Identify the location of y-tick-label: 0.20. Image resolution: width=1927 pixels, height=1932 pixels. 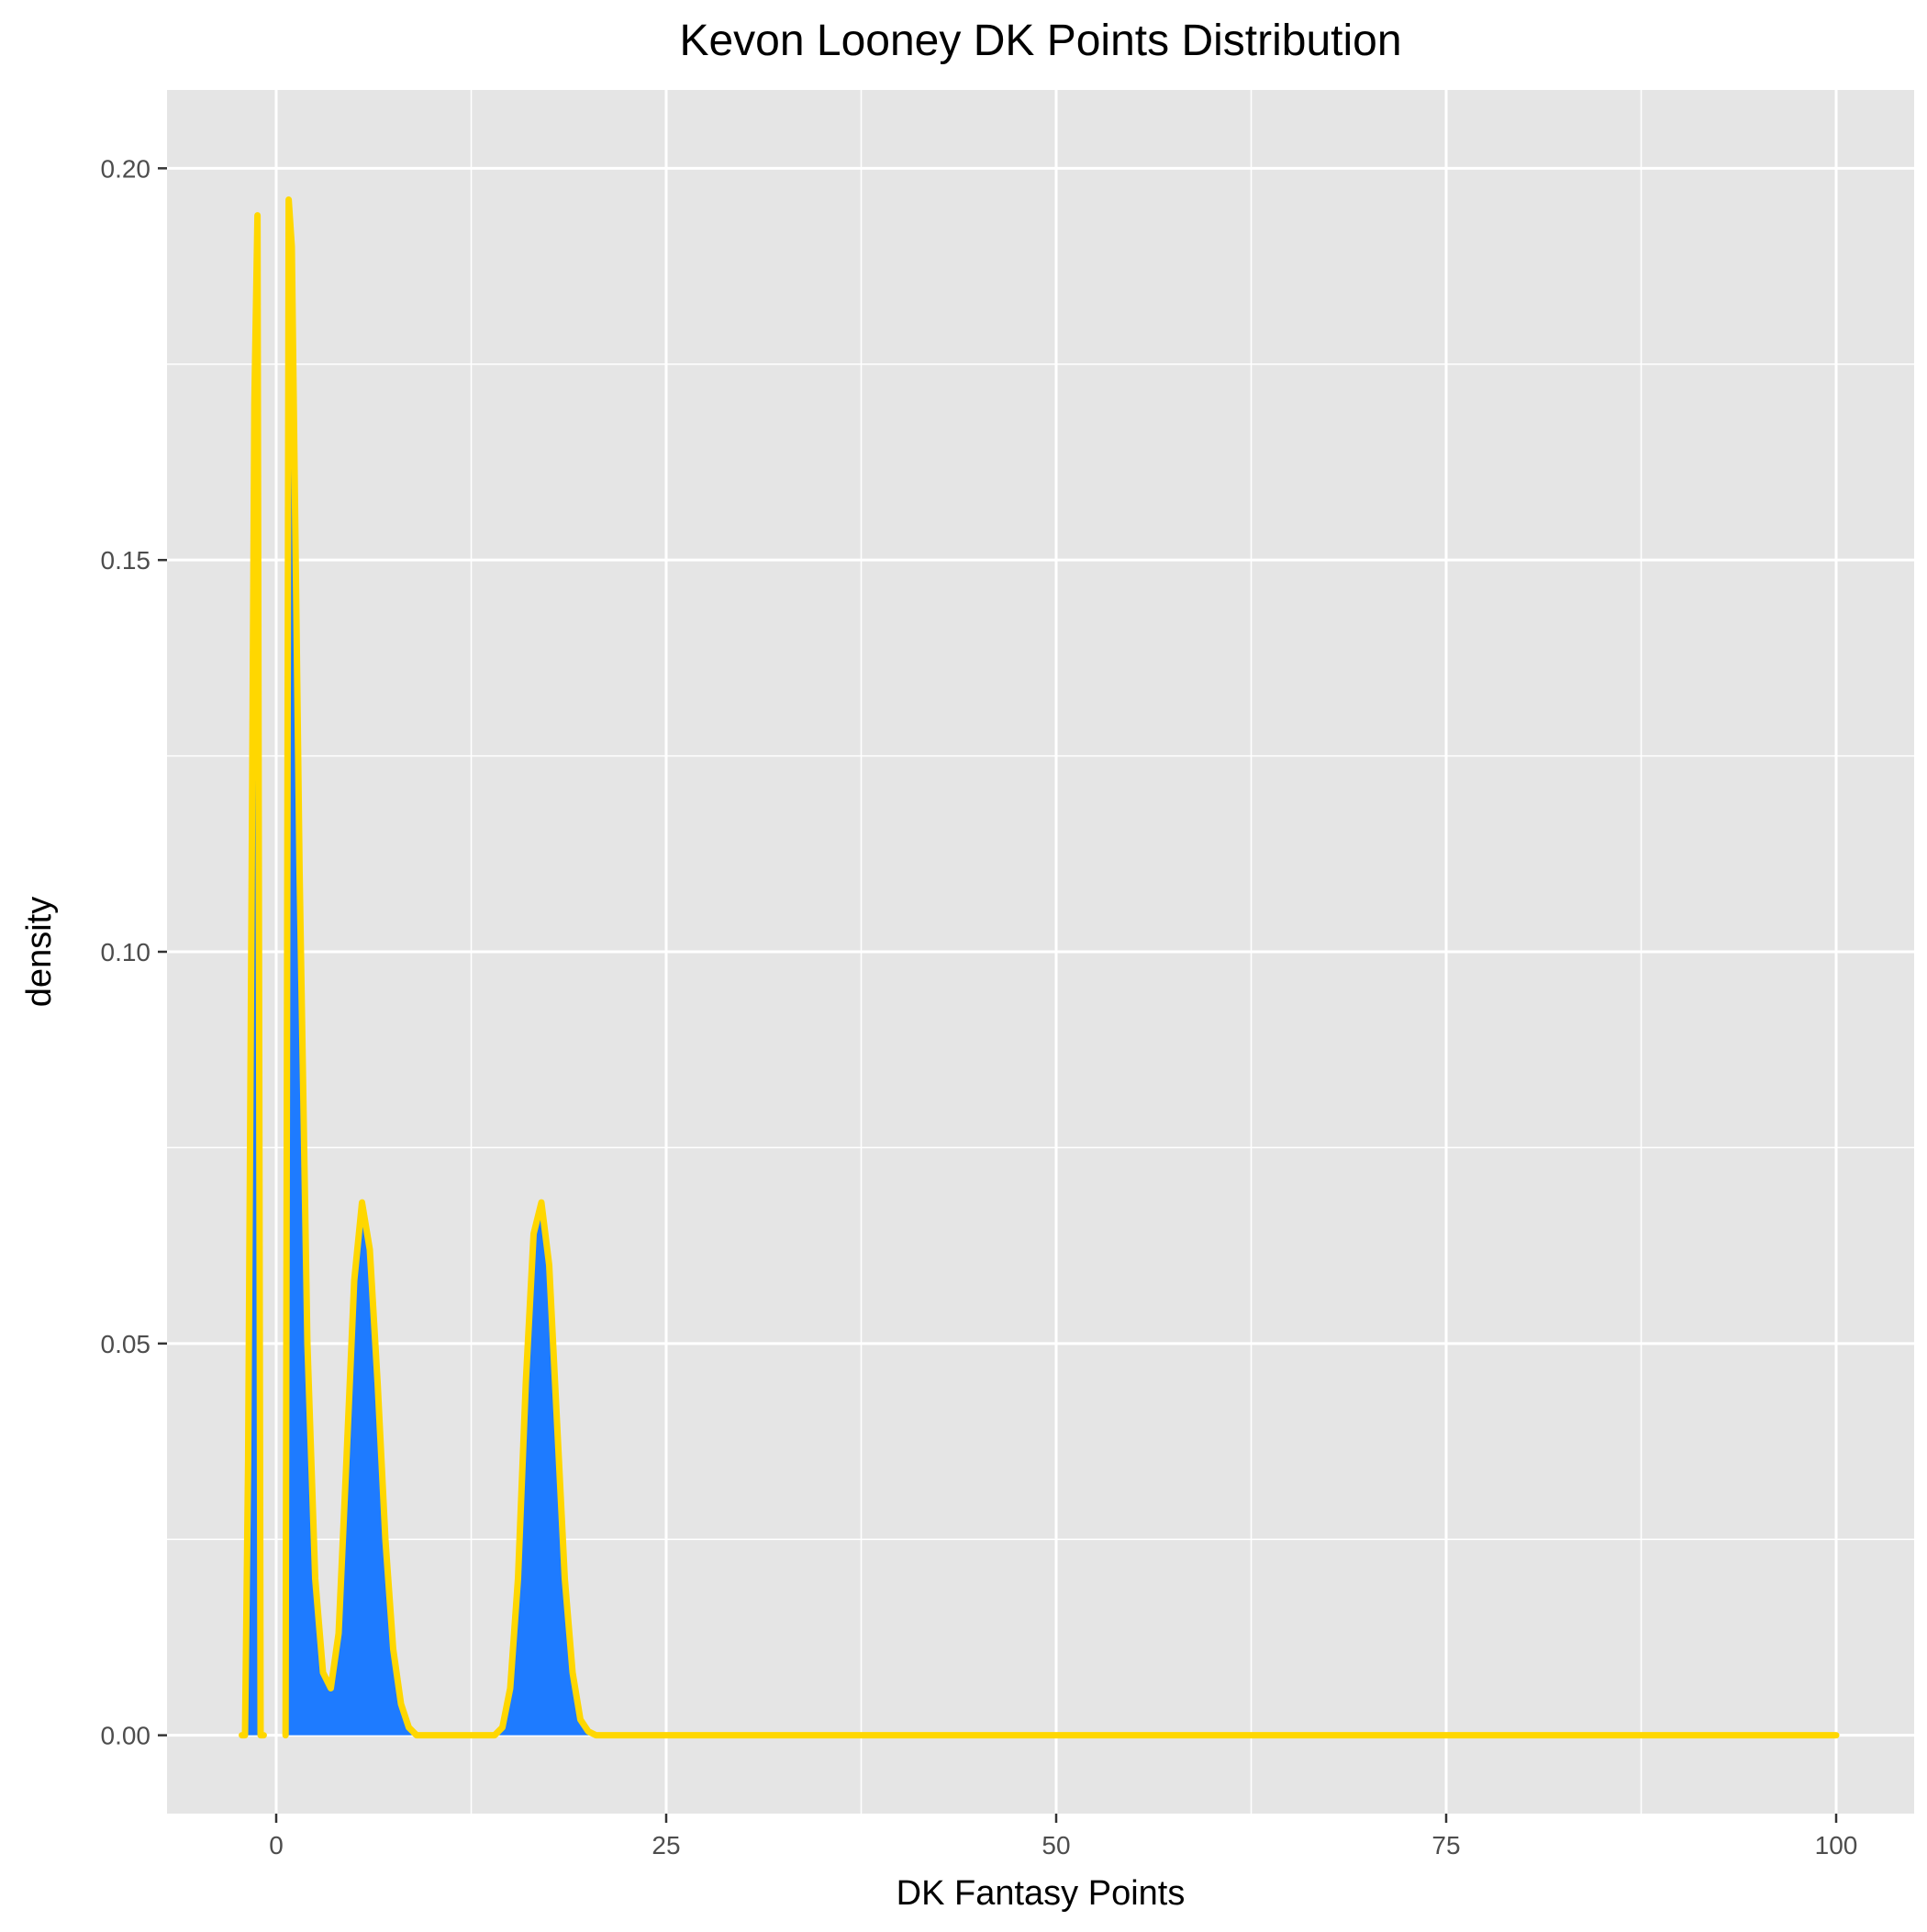
(126, 168).